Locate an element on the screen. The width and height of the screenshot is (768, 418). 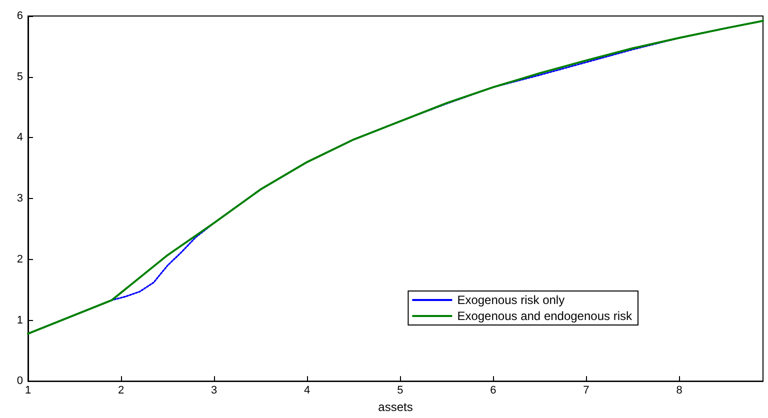
y-tick-label: 2 is located at coordinates (19, 259).